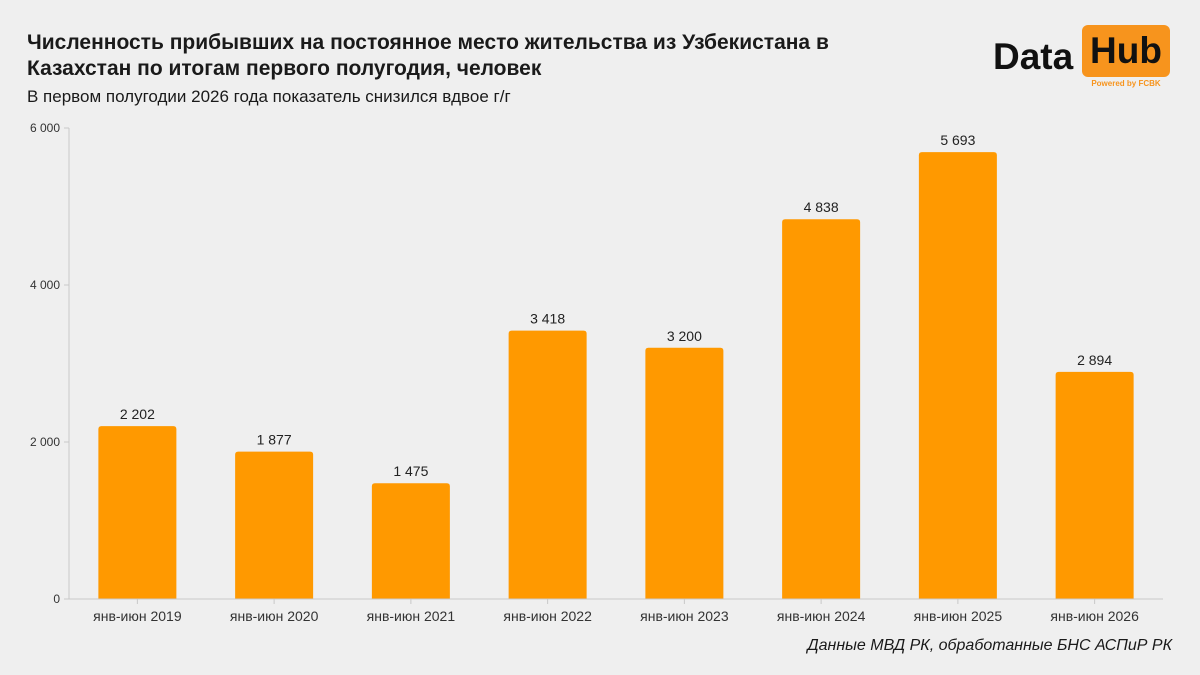  What do you see at coordinates (547, 319) in the screenshot?
I see `bar-value-label: 3 418` at bounding box center [547, 319].